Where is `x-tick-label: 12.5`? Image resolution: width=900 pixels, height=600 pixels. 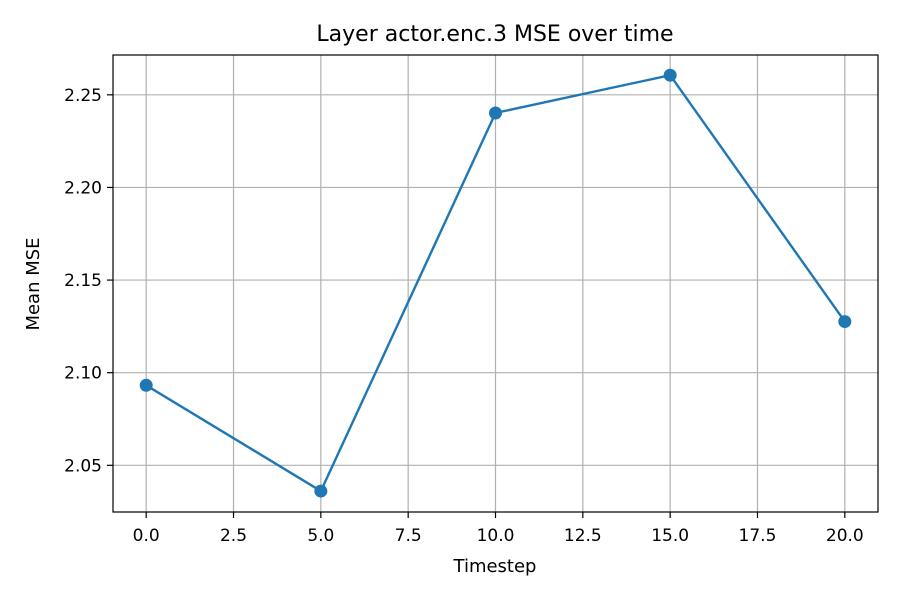 x-tick-label: 12.5 is located at coordinates (583, 536).